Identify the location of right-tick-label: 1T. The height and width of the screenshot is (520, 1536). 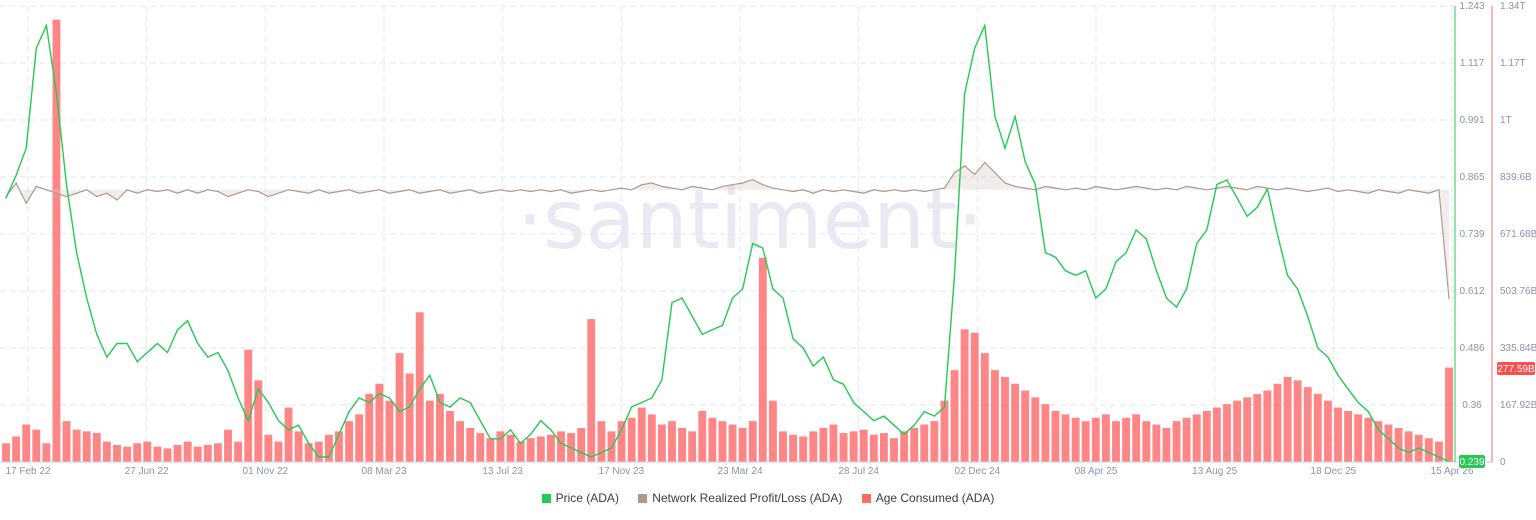
(1506, 120).